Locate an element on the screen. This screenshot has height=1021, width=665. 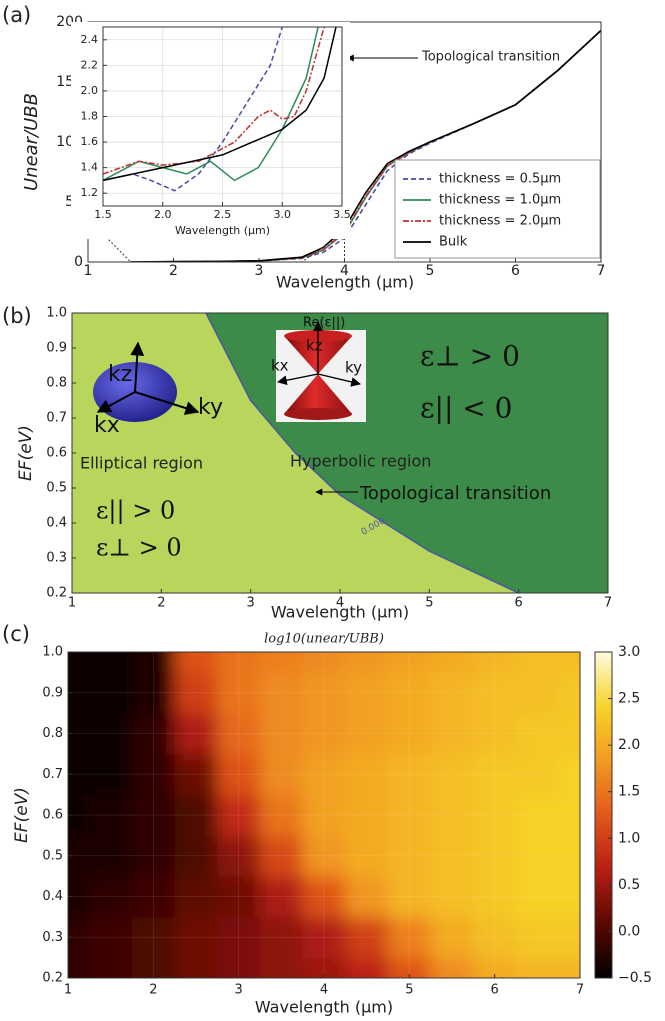
chart-title: log10(unear/UBB) is located at coordinates (324, 639).